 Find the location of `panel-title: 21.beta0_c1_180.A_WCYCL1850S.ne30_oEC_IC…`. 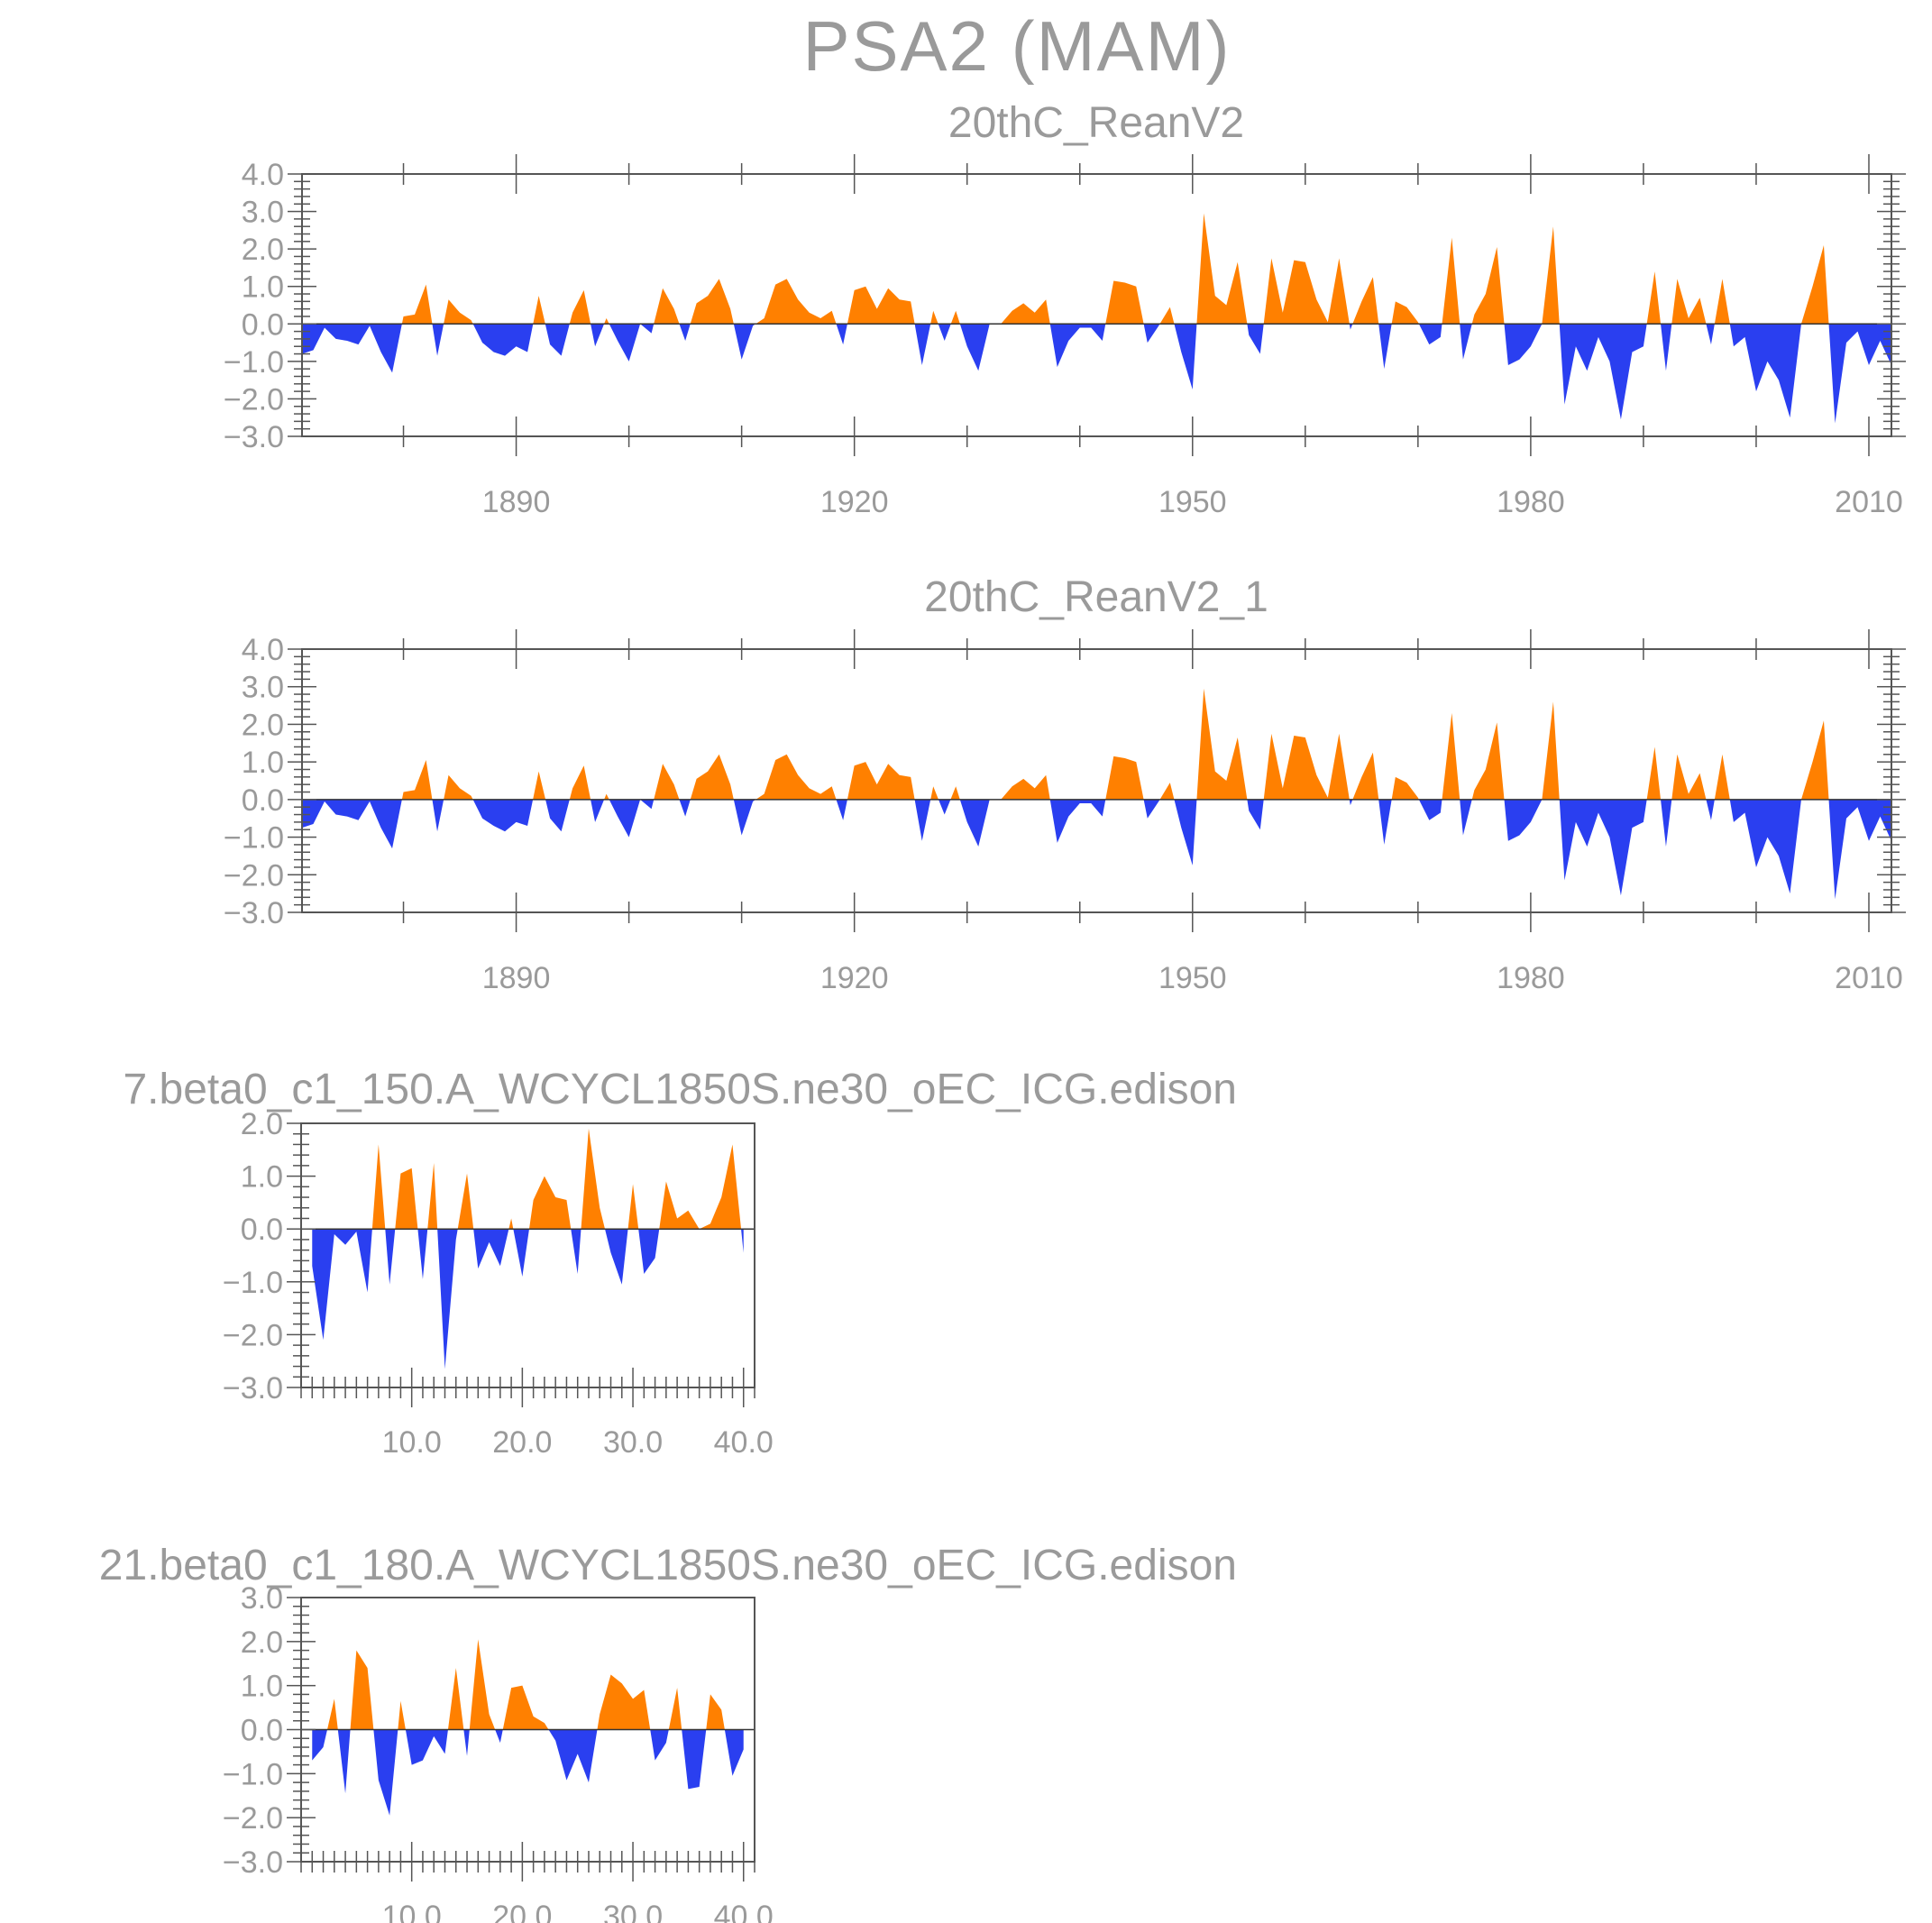

panel-title: 21.beta0_c1_180.A_WCYCL1850S.ne30_oEC_IC… is located at coordinates (668, 1566).